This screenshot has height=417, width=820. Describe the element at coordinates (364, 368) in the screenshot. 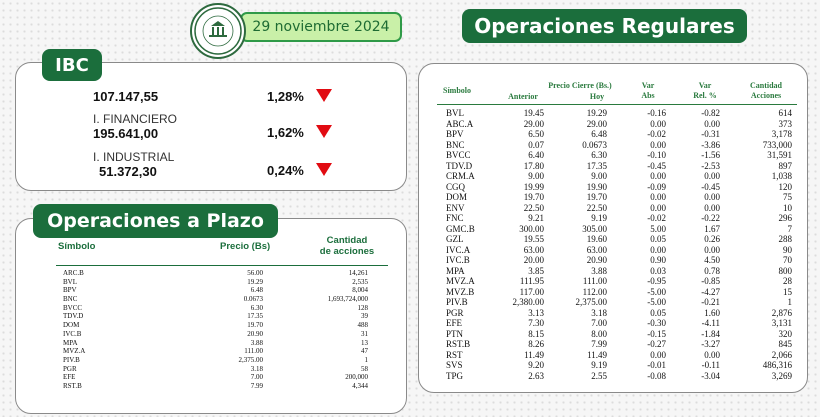

I see `plazo-qty-cell: 58` at that location.